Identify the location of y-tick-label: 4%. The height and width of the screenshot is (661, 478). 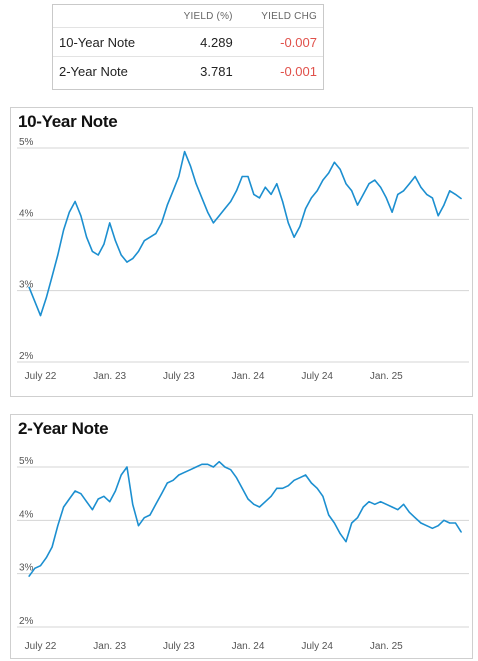
(26, 213).